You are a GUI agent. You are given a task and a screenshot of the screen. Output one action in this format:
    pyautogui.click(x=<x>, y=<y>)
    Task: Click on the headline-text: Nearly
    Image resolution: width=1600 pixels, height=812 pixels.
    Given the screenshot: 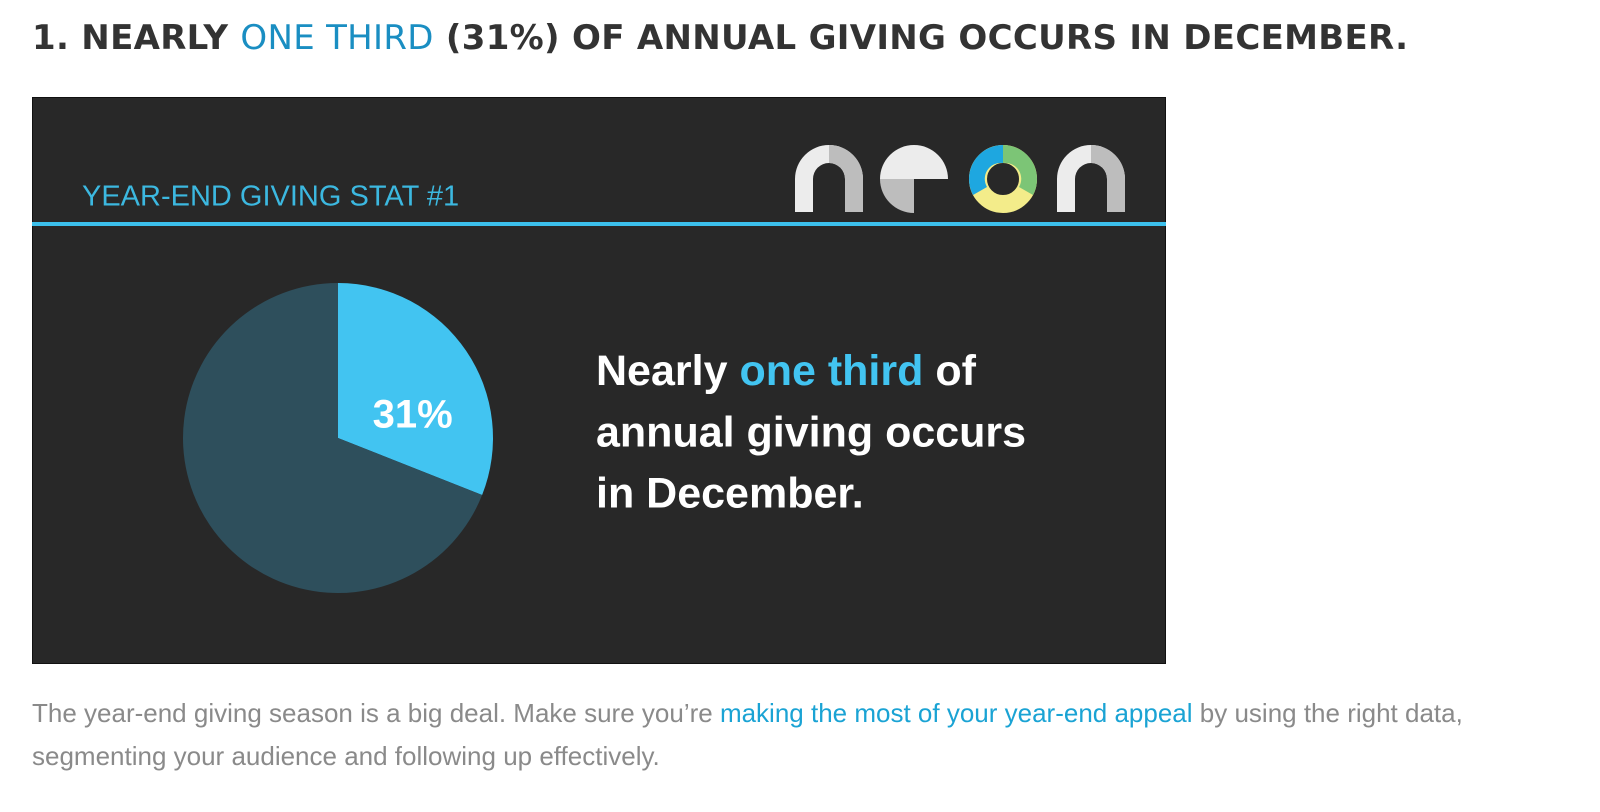 What is the action you would take?
    pyautogui.click(x=667, y=371)
    